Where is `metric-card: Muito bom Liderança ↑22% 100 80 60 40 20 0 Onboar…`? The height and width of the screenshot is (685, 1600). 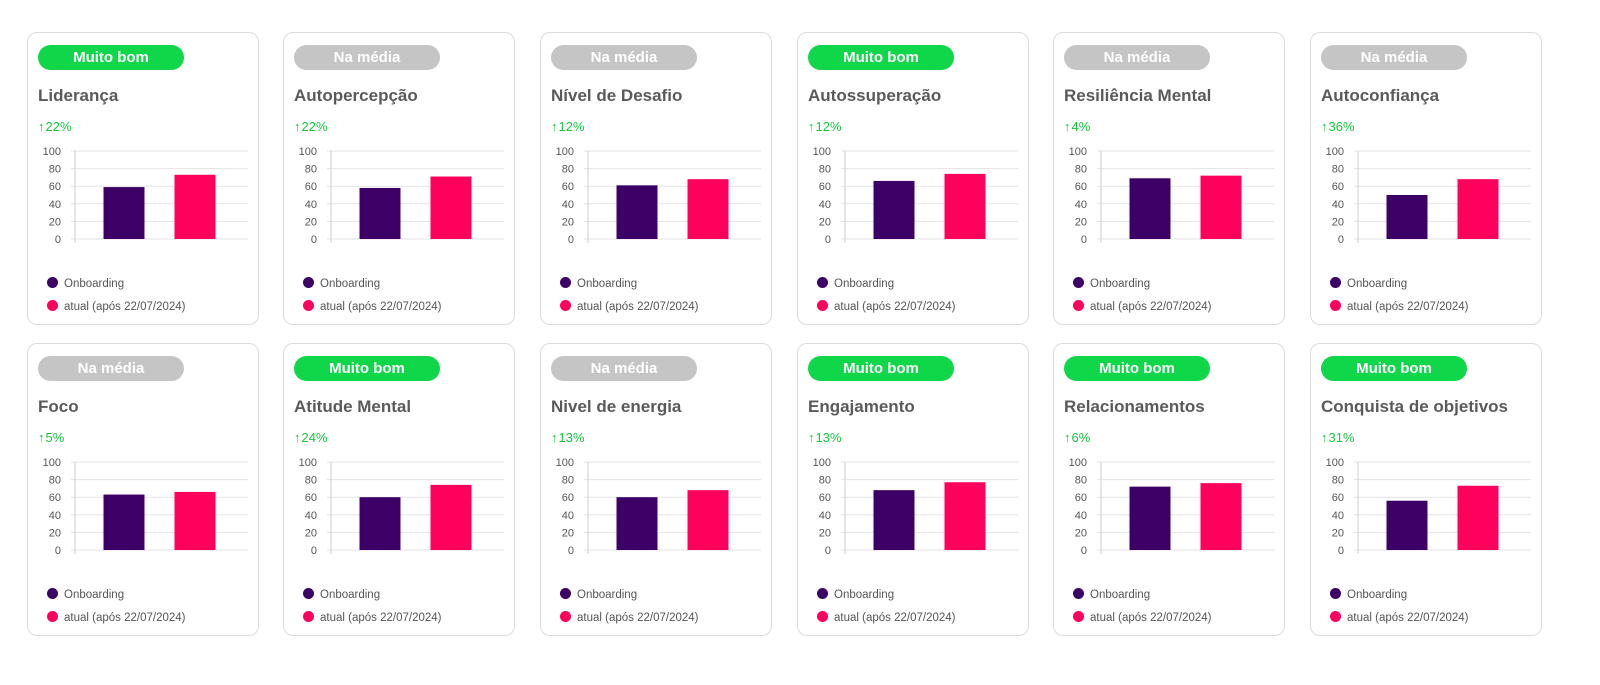
metric-card: Muito bom Liderança ↑22% 100 80 60 40 20 0 Onboar… is located at coordinates (143, 178).